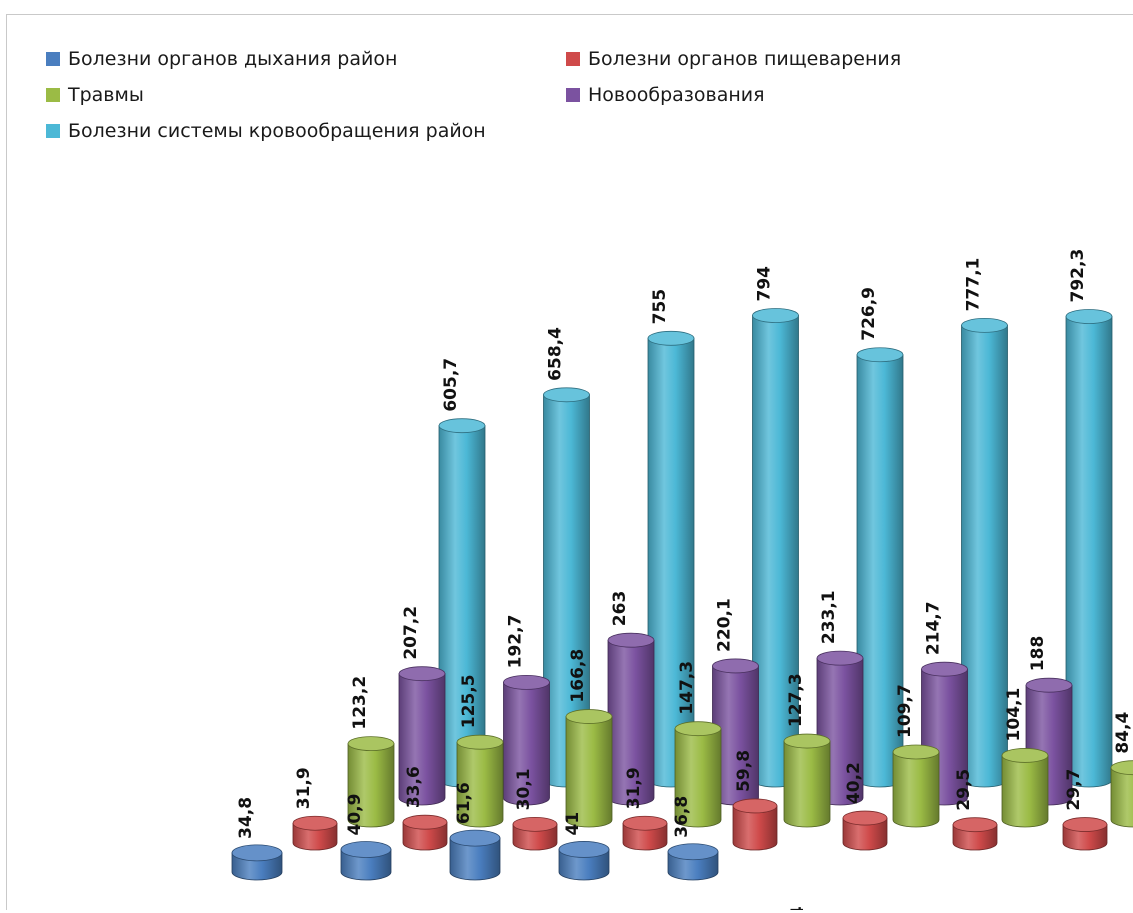  Describe the element at coordinates (53, 59) in the screenshot. I see `legend-swatch-resp` at that location.